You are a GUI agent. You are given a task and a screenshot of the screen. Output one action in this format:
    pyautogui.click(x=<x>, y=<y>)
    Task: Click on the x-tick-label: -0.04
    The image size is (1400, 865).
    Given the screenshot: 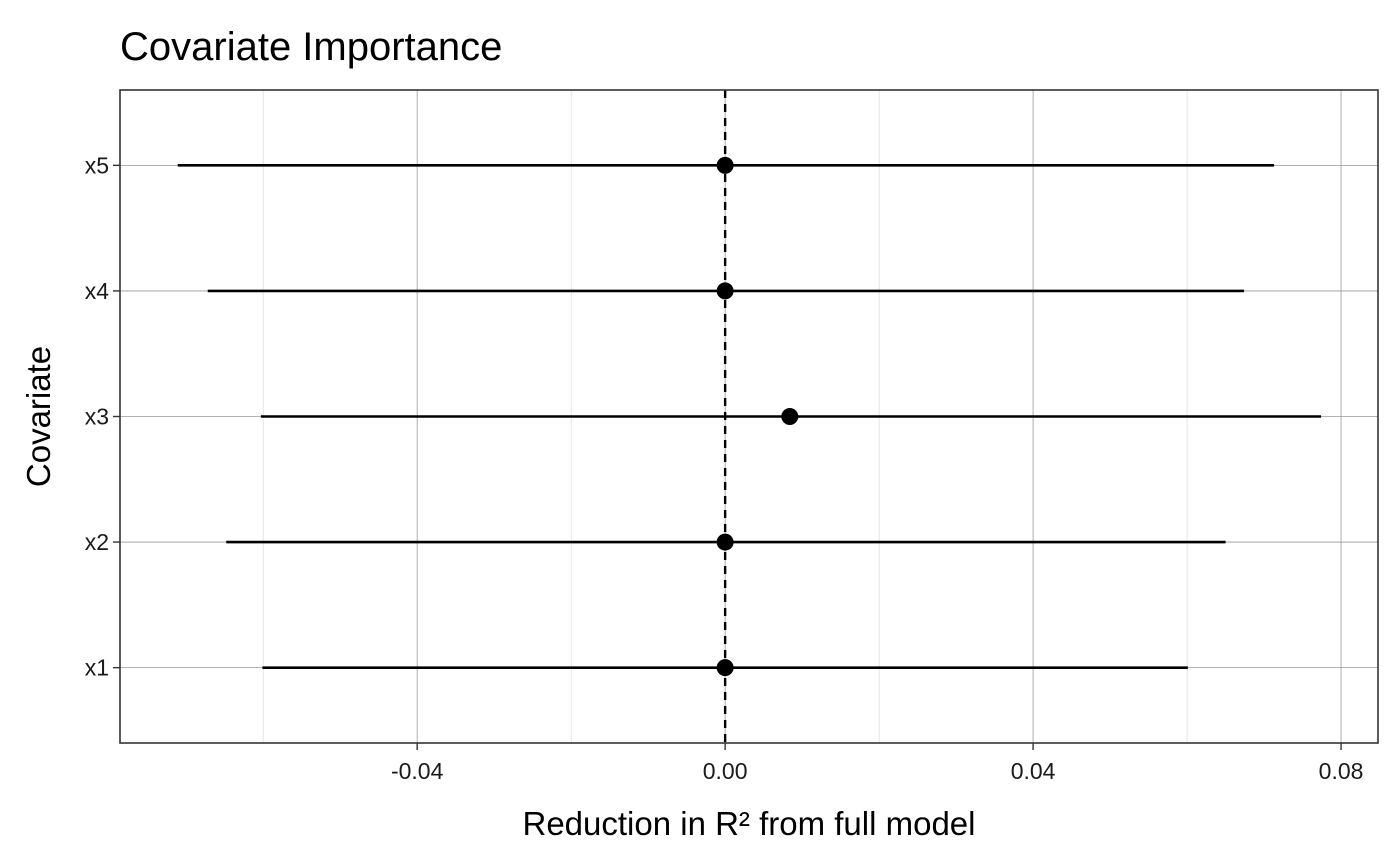 What is the action you would take?
    pyautogui.click(x=417, y=771)
    